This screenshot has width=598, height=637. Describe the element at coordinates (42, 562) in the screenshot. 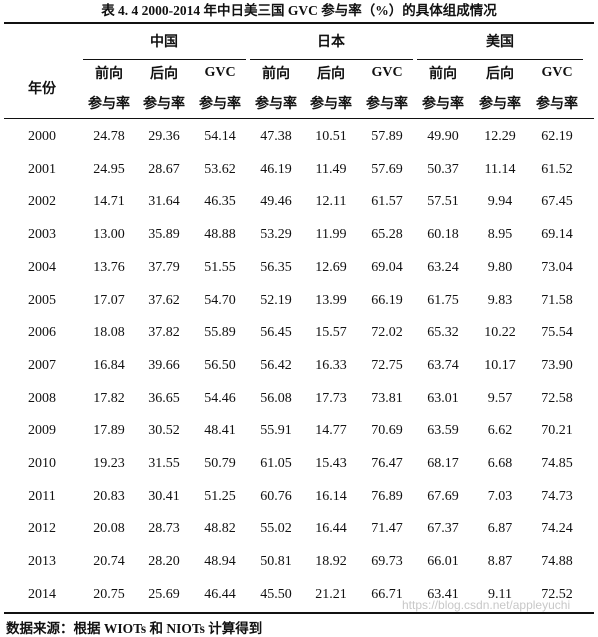

I see `year-cell: 2013` at that location.